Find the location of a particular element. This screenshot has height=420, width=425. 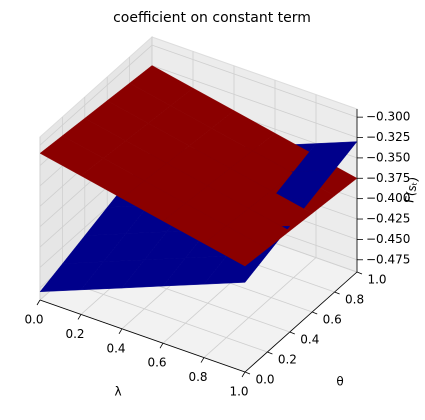

x-axis-line is located at coordinates (142, 336).